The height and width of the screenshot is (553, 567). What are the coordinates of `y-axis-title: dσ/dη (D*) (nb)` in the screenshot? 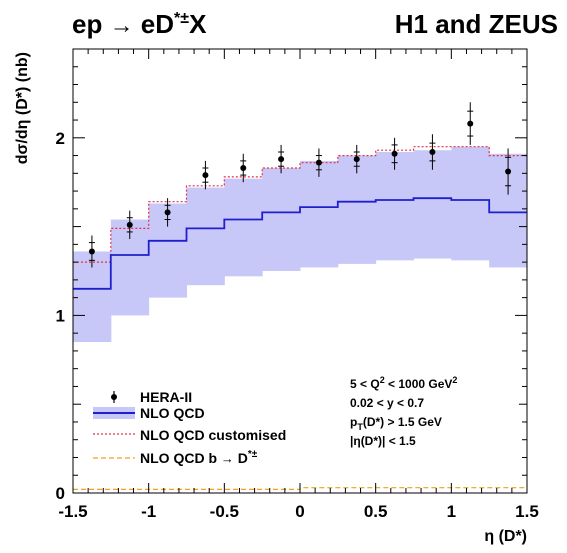 It's located at (22, 108).